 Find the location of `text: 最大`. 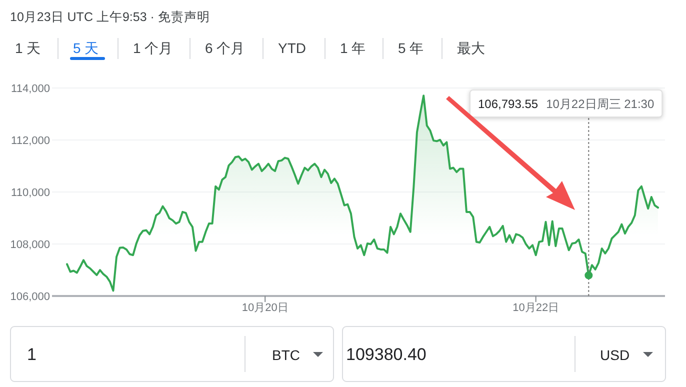

text: 最大 is located at coordinates (471, 48).